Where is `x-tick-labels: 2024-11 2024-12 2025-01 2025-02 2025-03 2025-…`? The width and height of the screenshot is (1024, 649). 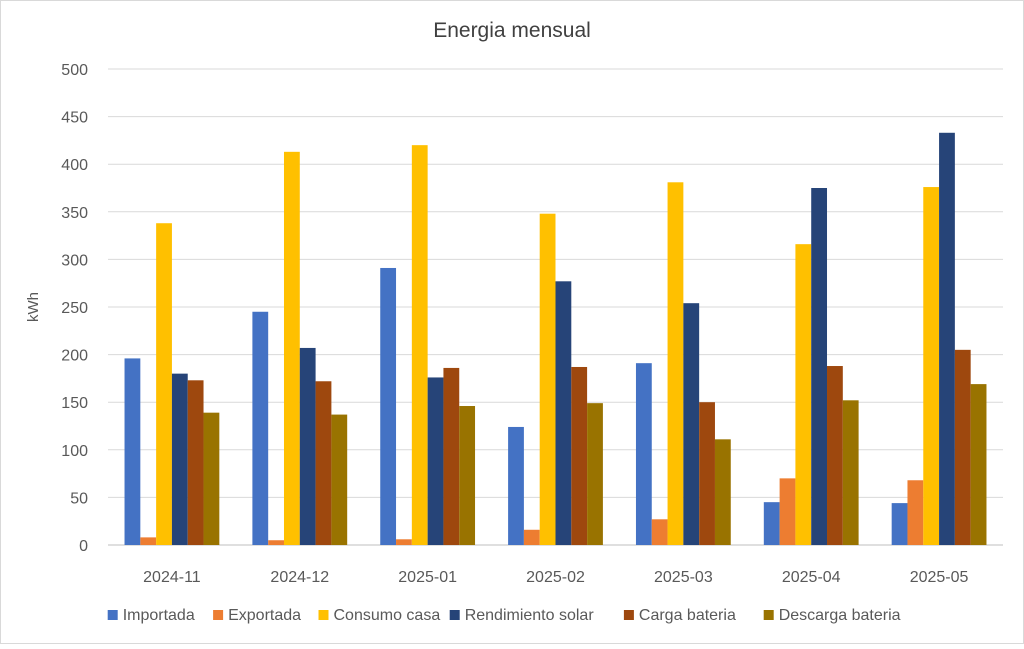 x-tick-labels: 2024-11 2024-12 2025-01 2025-02 2025-03 2025-… is located at coordinates (555, 577).